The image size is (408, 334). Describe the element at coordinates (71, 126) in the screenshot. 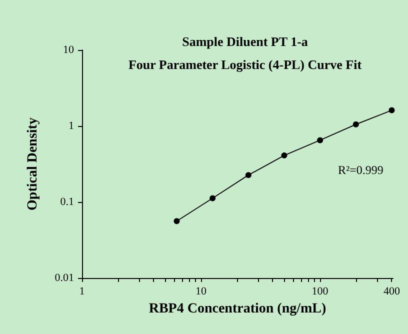

I see `y-tick-label: 1` at that location.